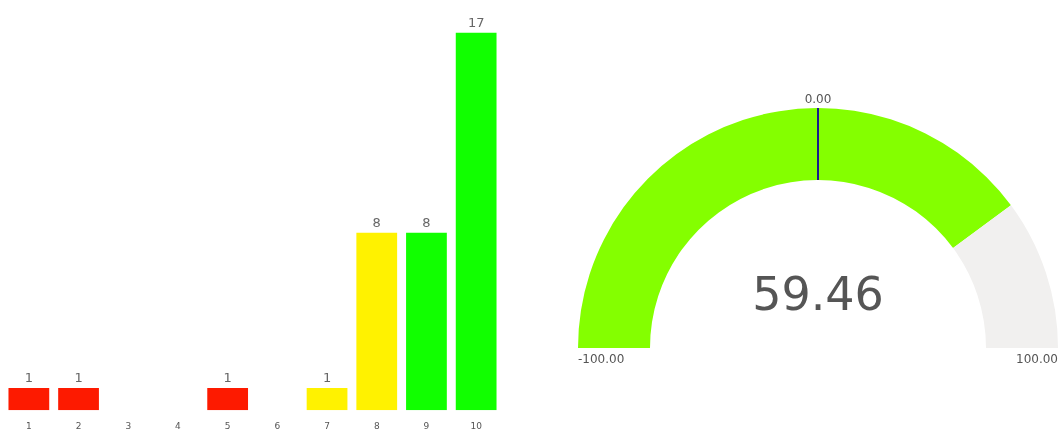 This screenshot has width=1059, height=435. What do you see at coordinates (227, 425) in the screenshot?
I see `x-tick-label: 5` at bounding box center [227, 425].